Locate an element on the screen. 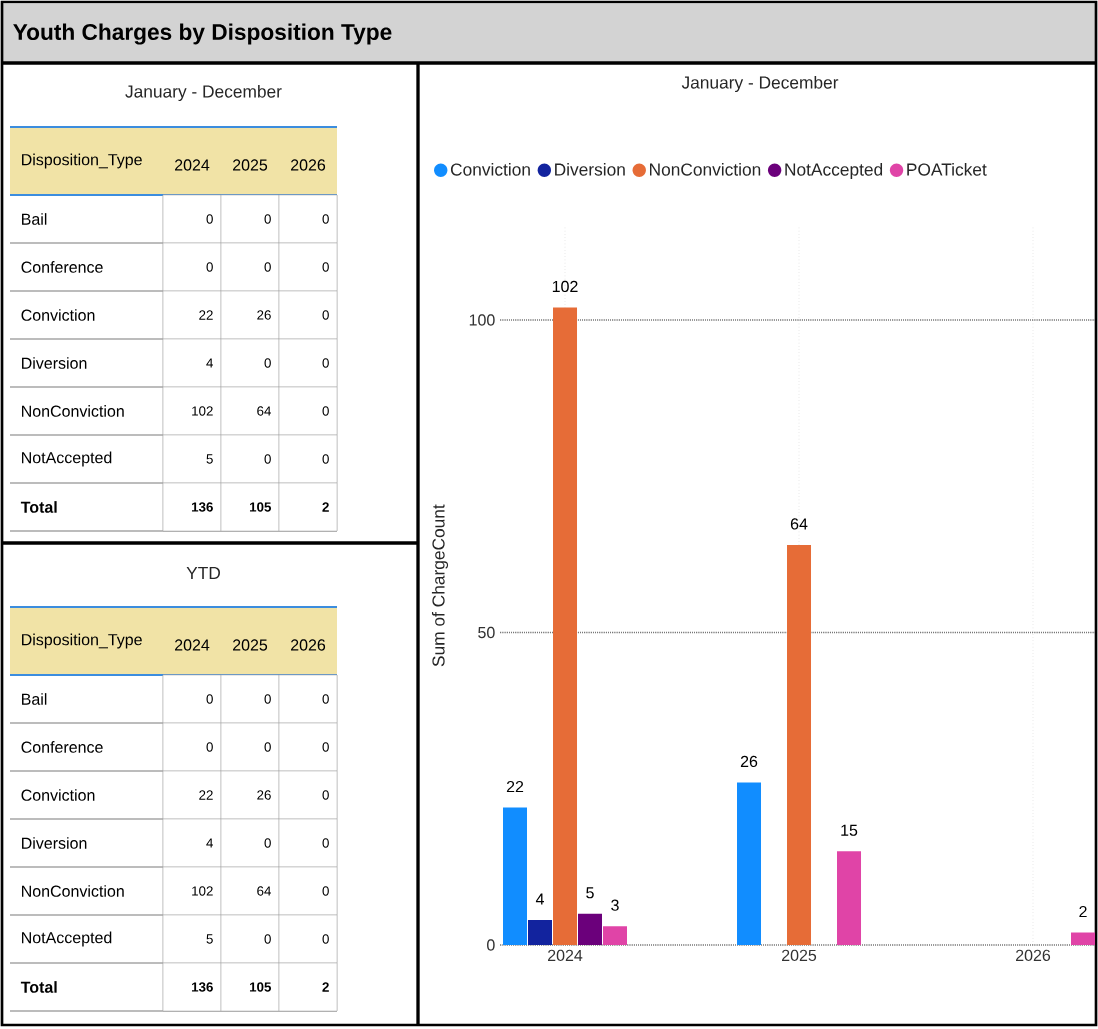  y-tick-label: 100 is located at coordinates (482, 320).